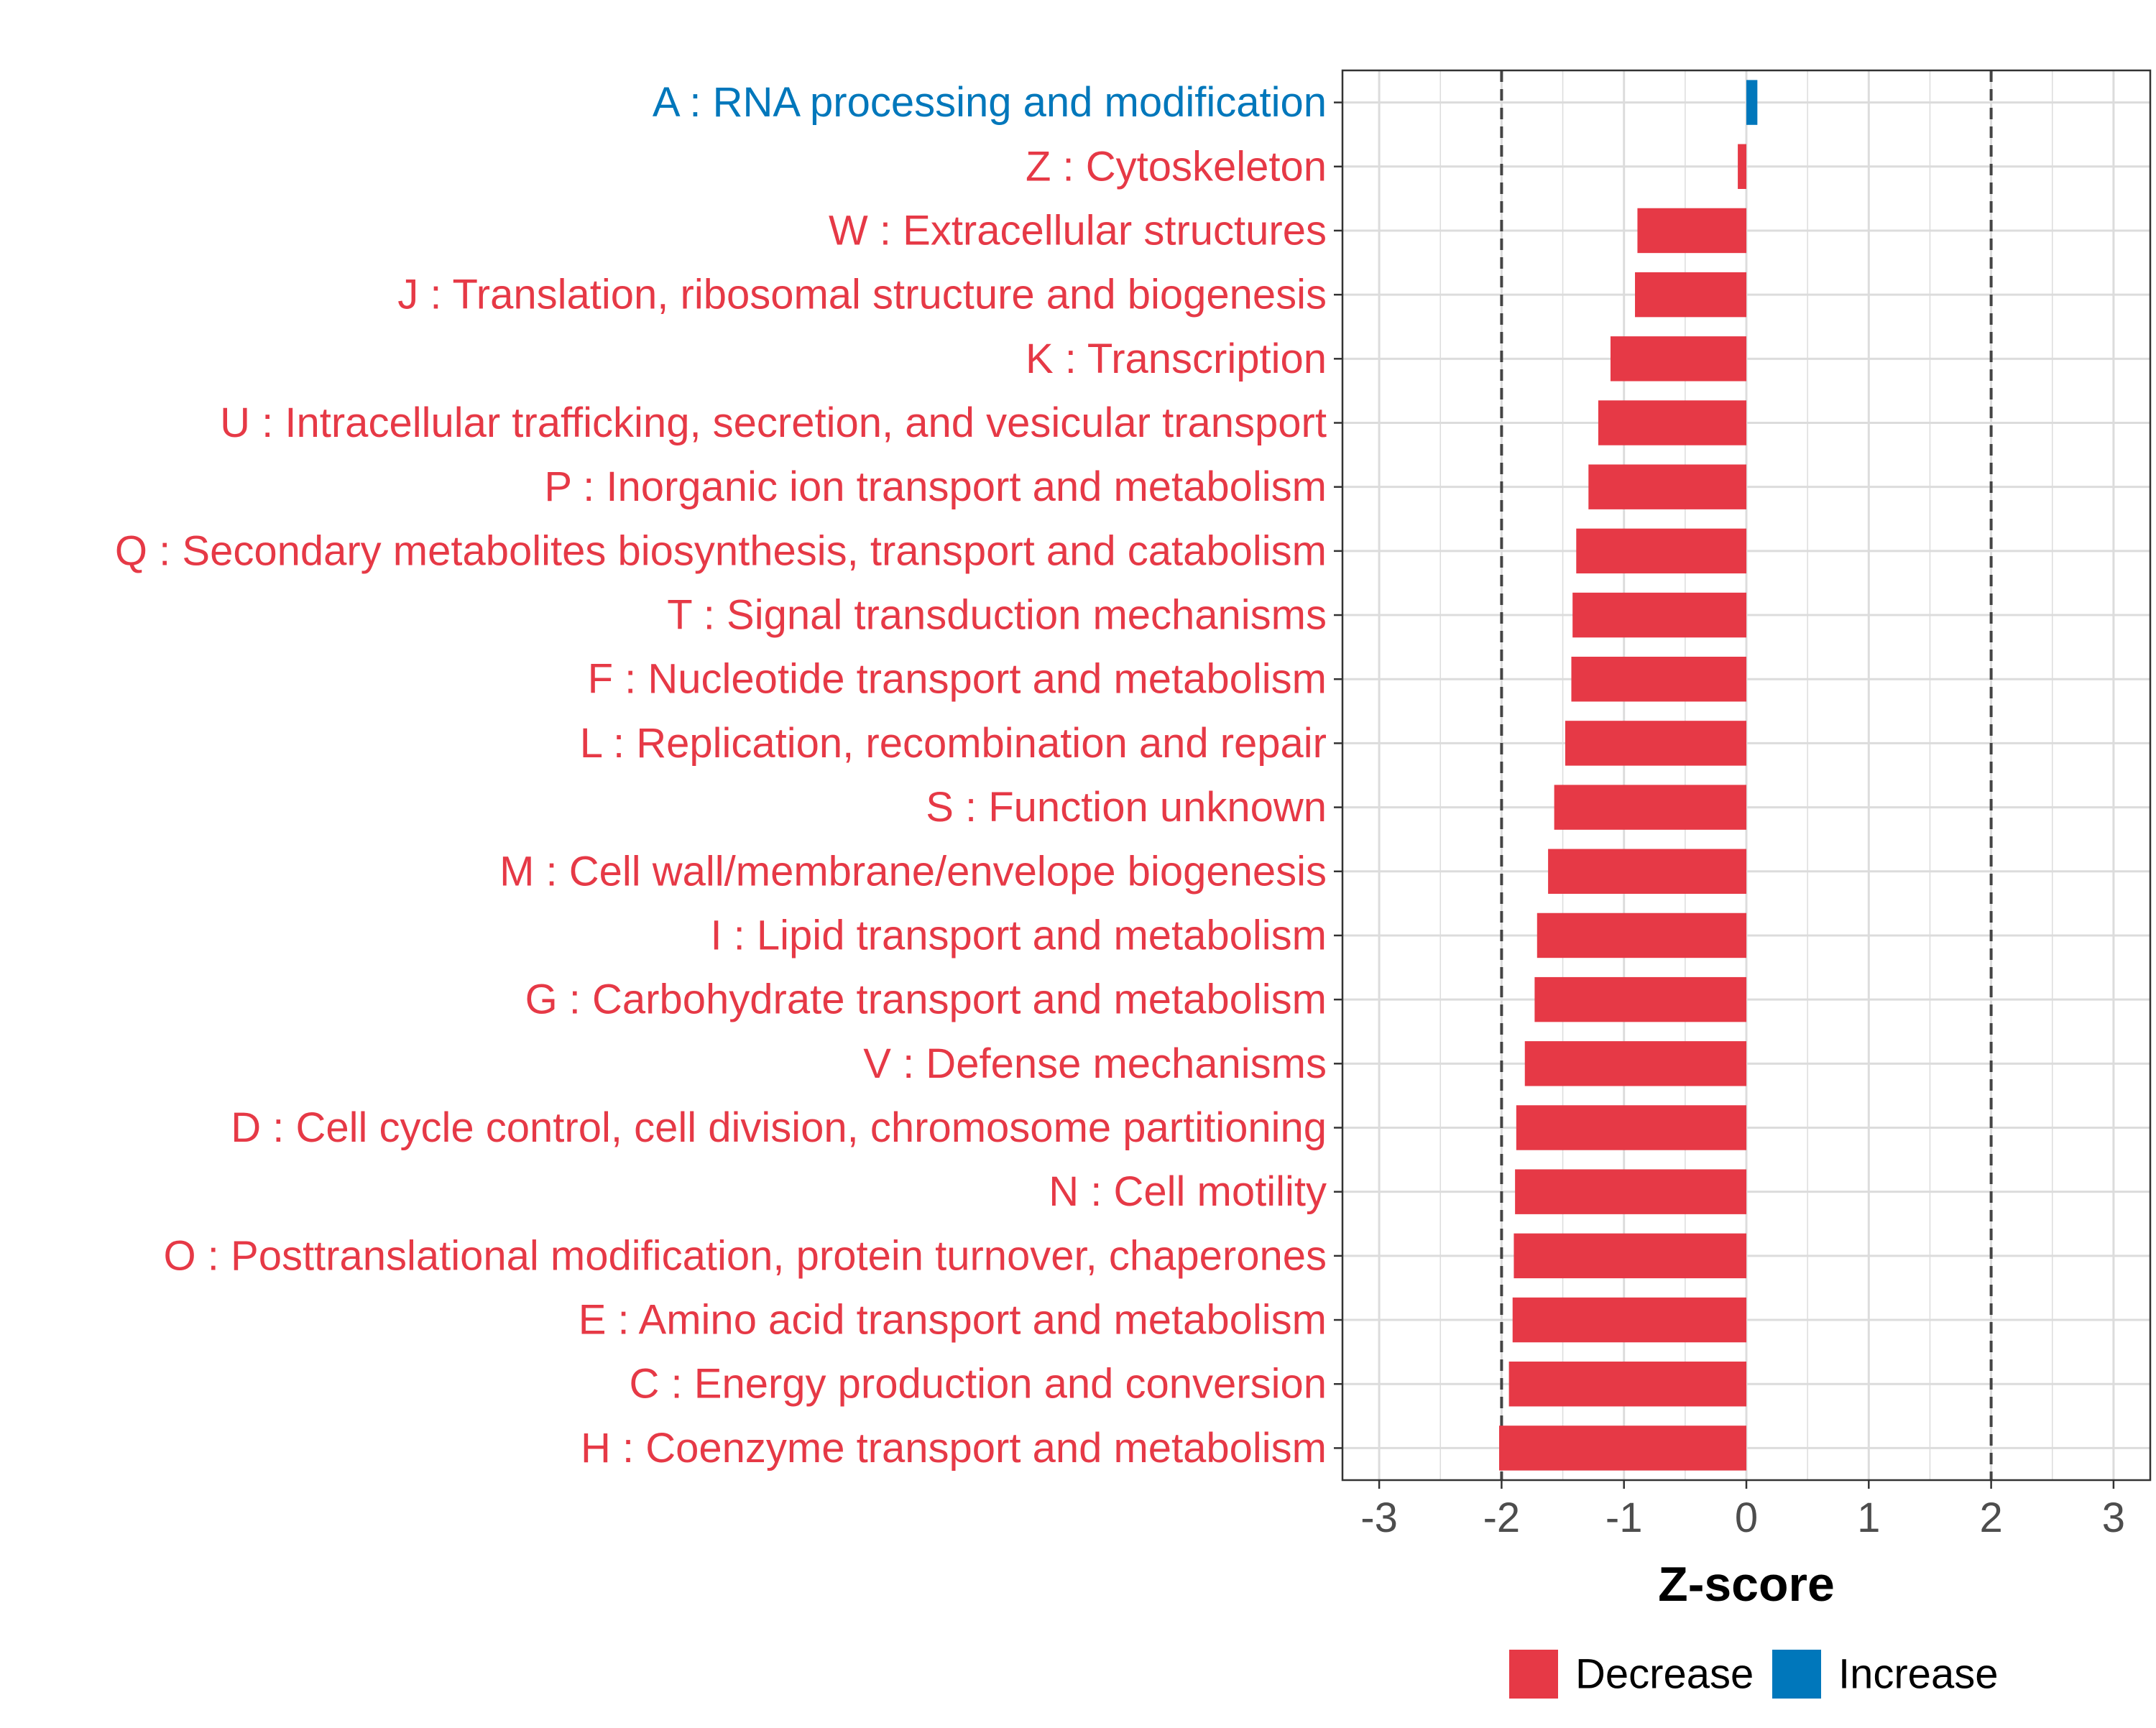 This screenshot has width=2156, height=1728. Describe the element at coordinates (997, 615) in the screenshot. I see `category-label-t: T : Signal transduction mechanisms` at that location.